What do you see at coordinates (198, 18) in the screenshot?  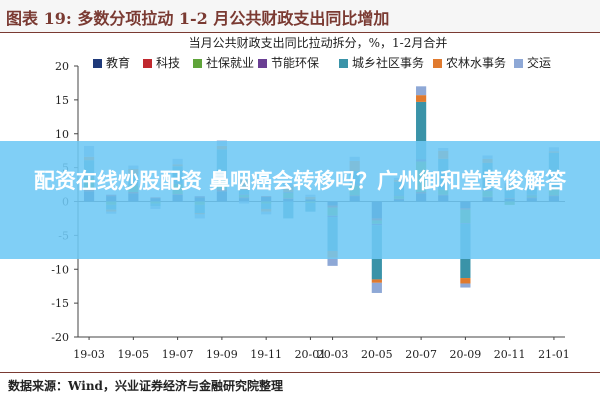 I see `figure-title: 图表 19: 多数分项拉动 1-2 月公共财政支出同比增加` at bounding box center [198, 18].